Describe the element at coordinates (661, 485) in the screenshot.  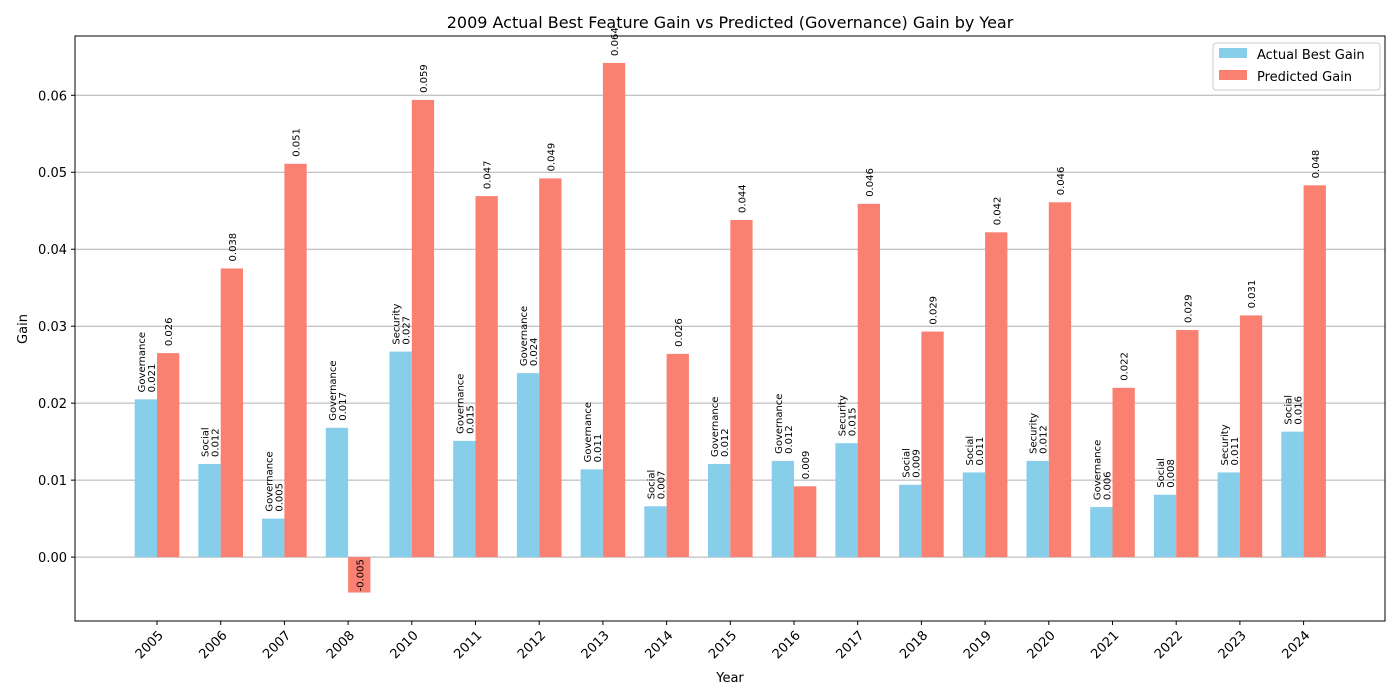
I see `bar-value-label: 0.007` at that location.